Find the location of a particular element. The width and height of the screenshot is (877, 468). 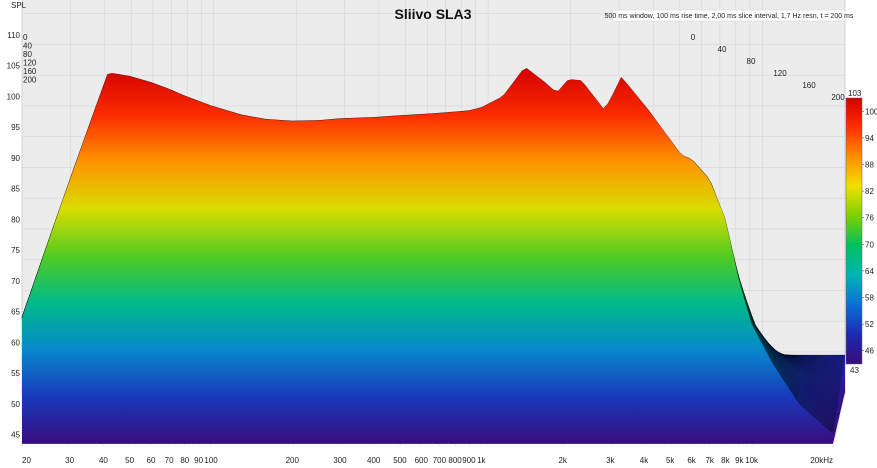

x-tick-label: 30 is located at coordinates (69, 460).